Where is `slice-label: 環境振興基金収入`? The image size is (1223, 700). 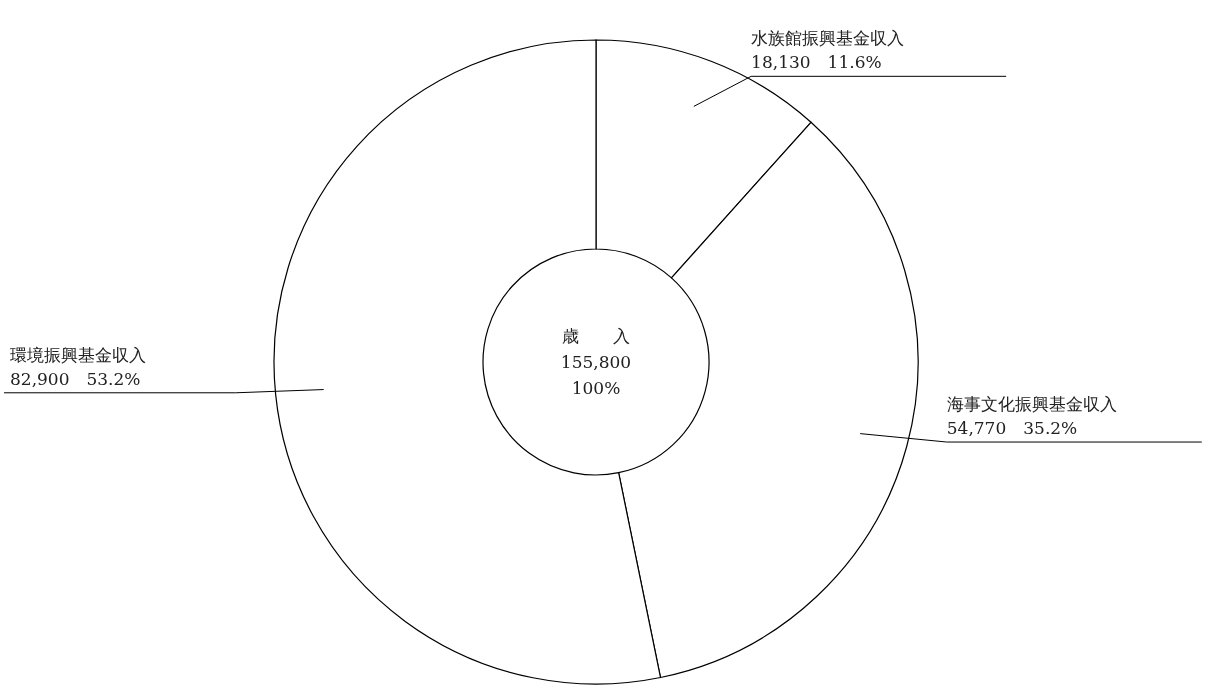
slice-label: 環境振興基金収入 is located at coordinates (78, 354).